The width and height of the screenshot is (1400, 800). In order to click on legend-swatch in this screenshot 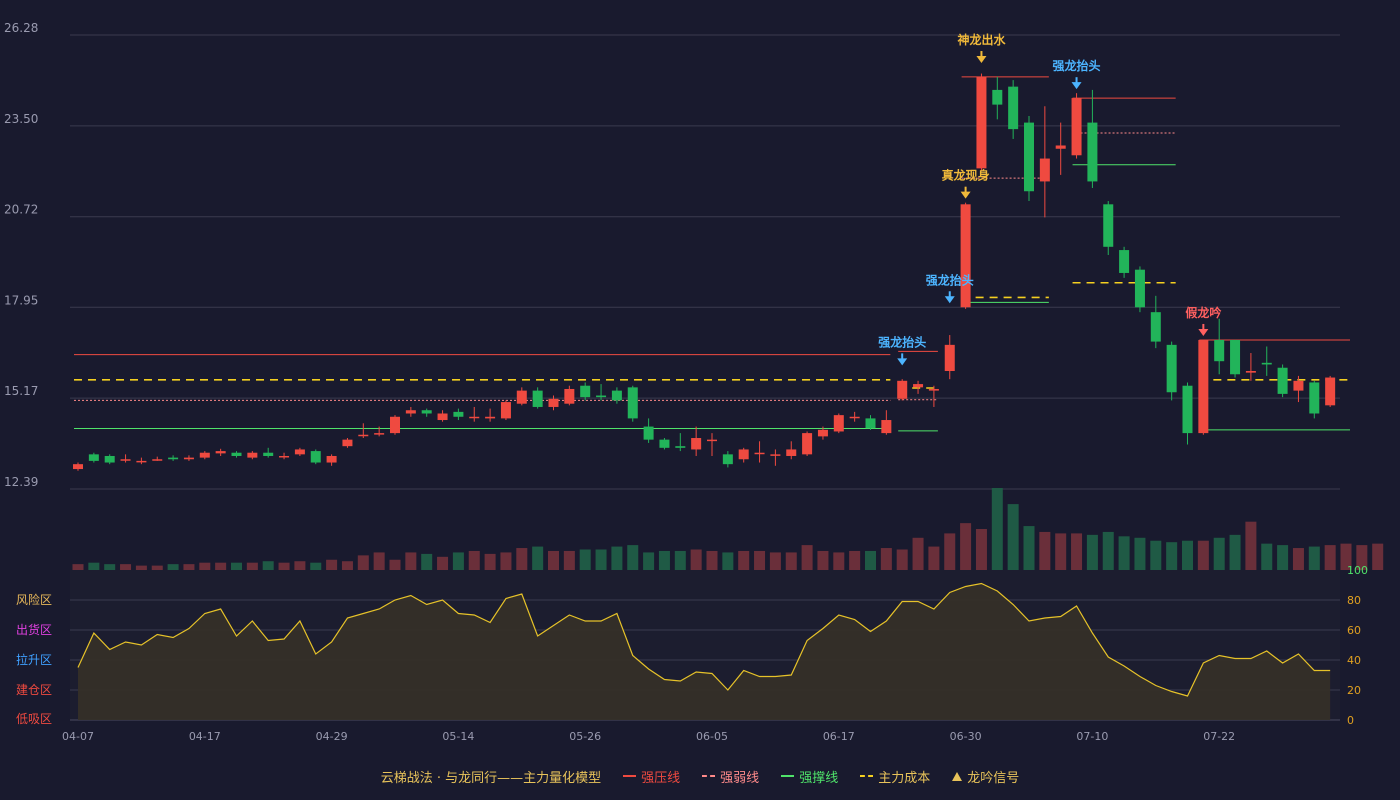, I will do `click(788, 776)`.